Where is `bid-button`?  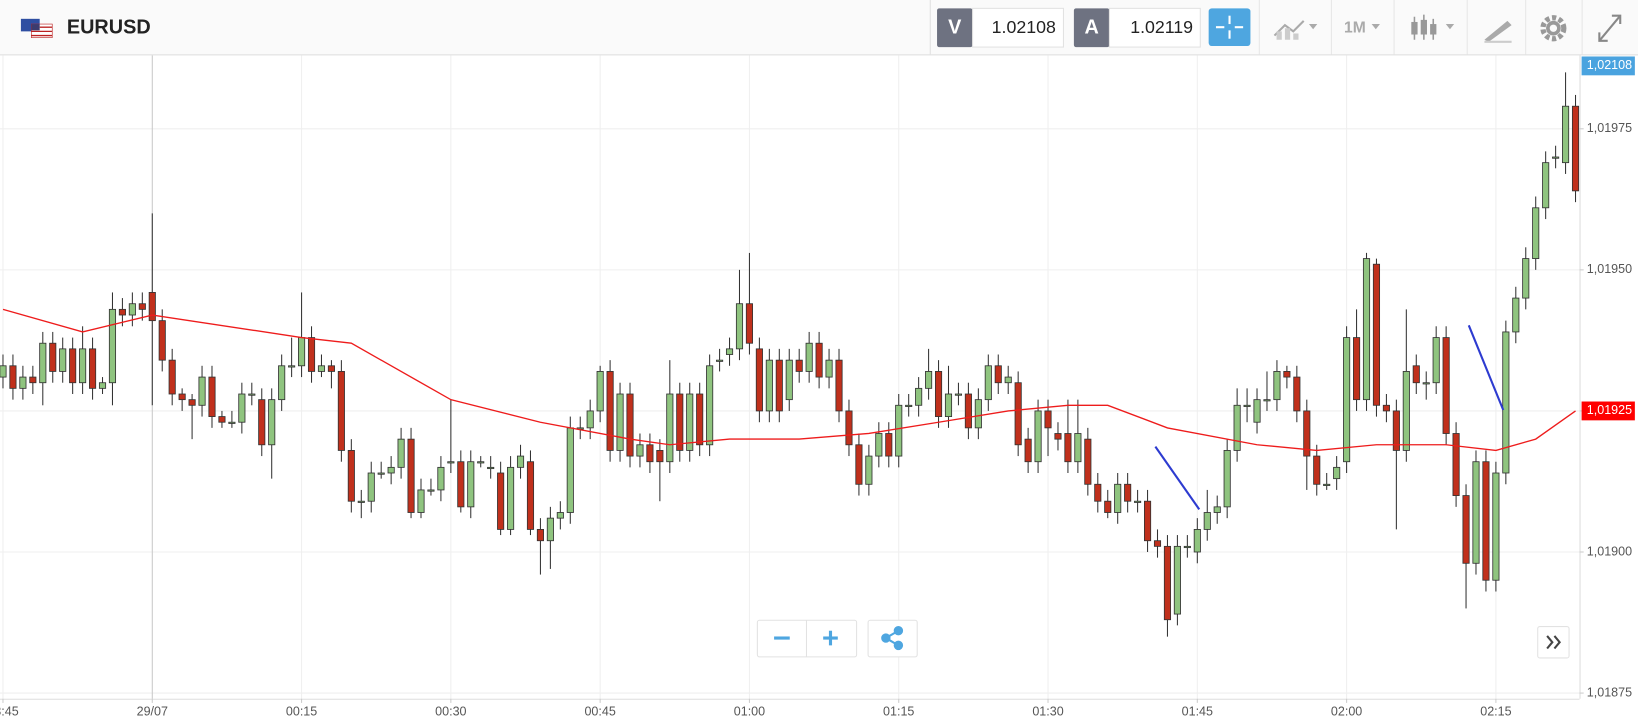
bid-button is located at coordinates (955, 28).